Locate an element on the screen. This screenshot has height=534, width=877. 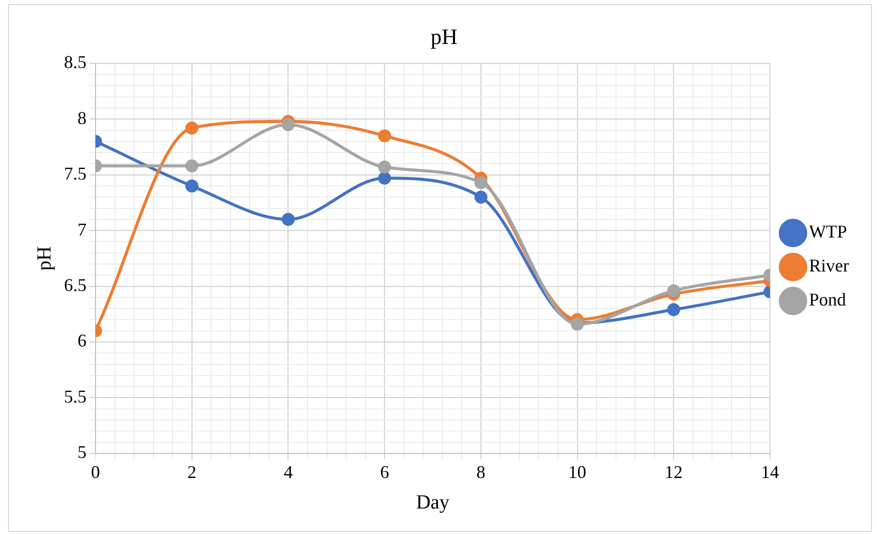
x-tick-label: 6 is located at coordinates (385, 472).